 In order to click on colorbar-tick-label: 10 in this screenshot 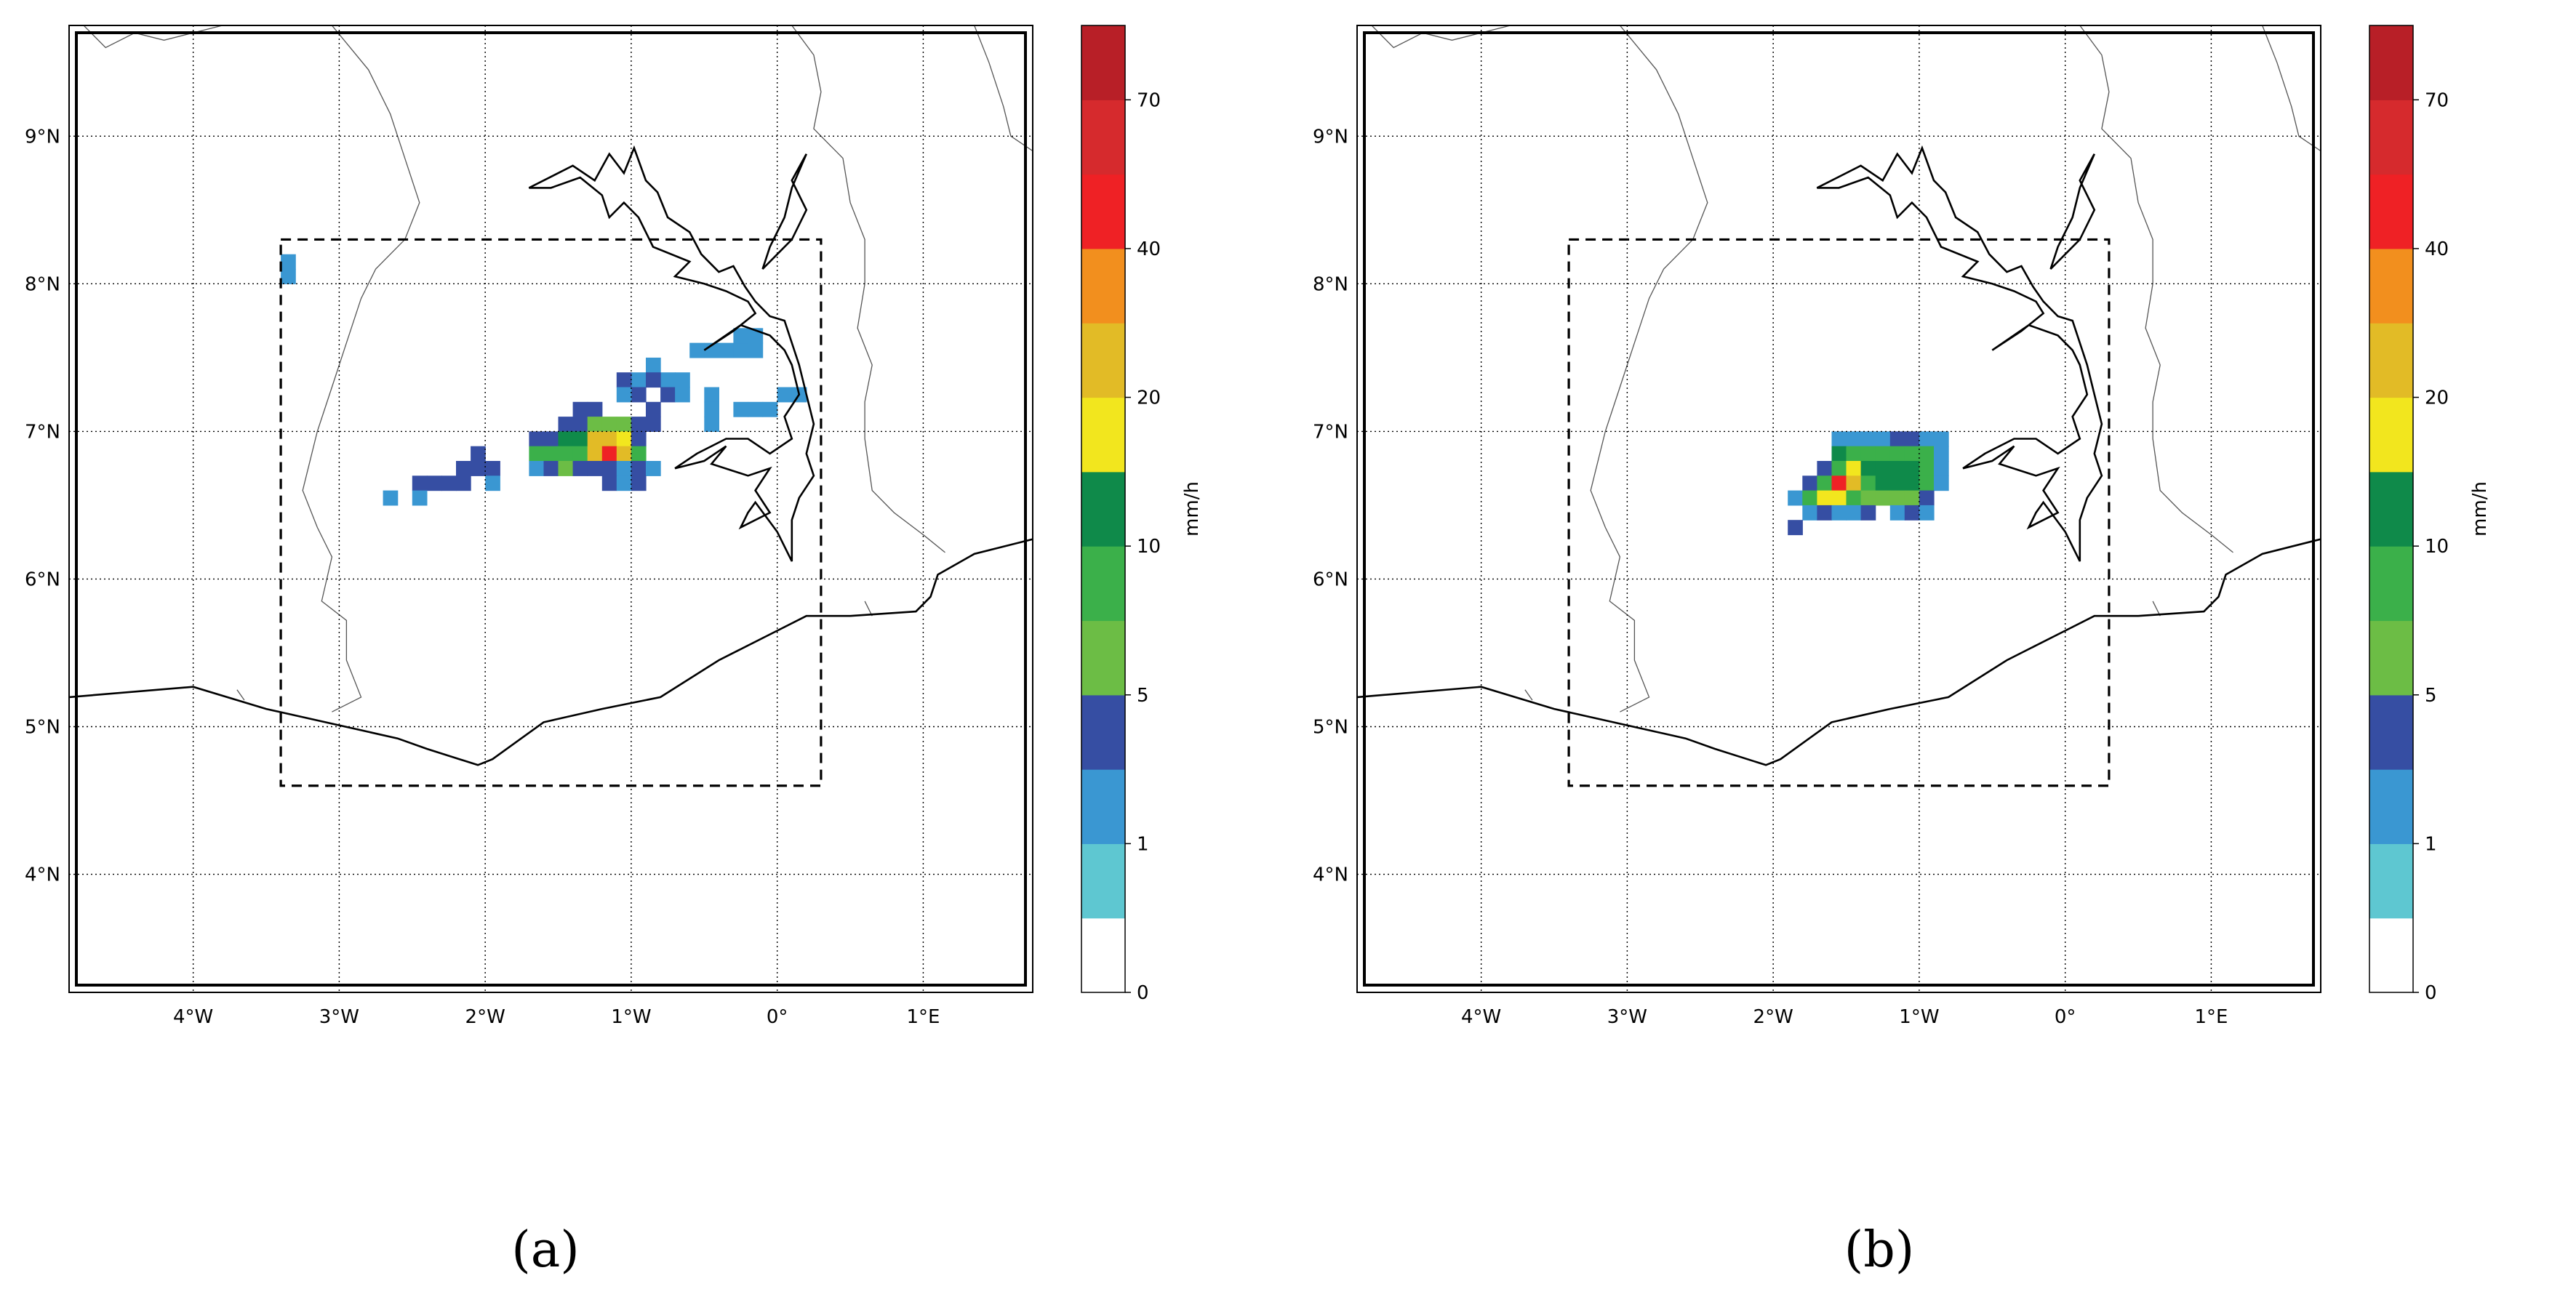, I will do `click(2437, 547)`.